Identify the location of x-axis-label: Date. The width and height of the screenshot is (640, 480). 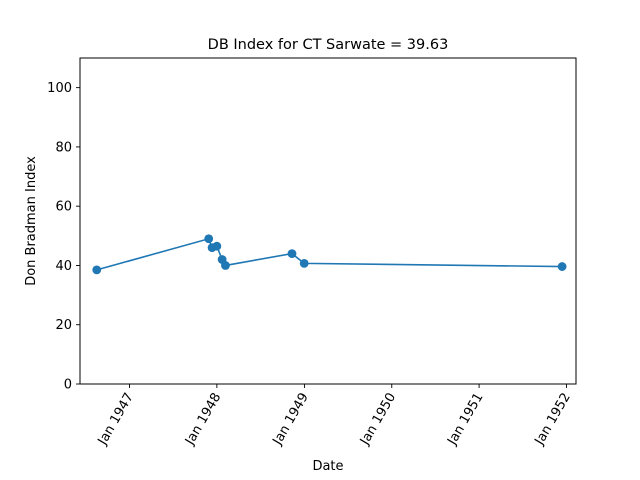
(327, 466).